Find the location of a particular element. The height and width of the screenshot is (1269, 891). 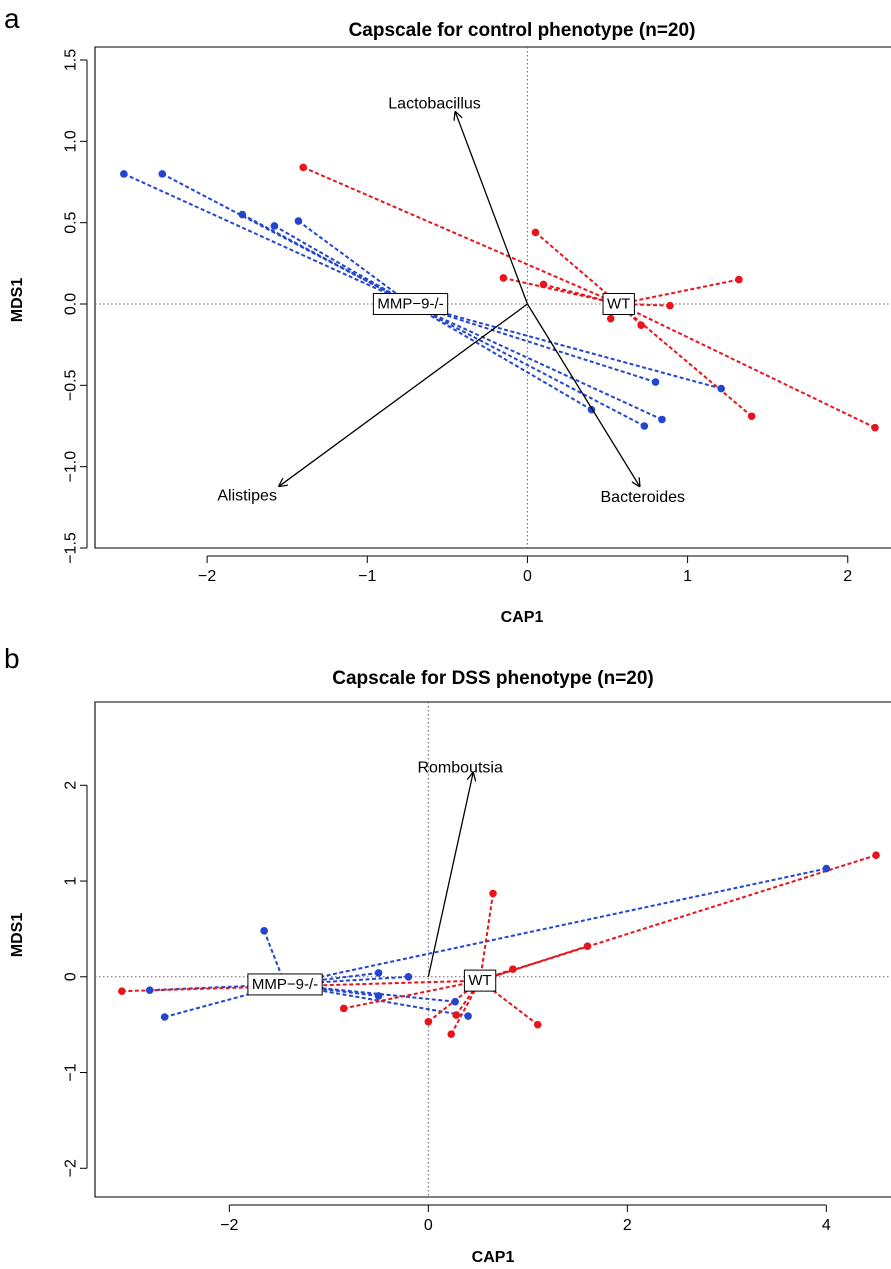

chart-title: Capscale for DSS phenotype (n=20) is located at coordinates (493, 678).